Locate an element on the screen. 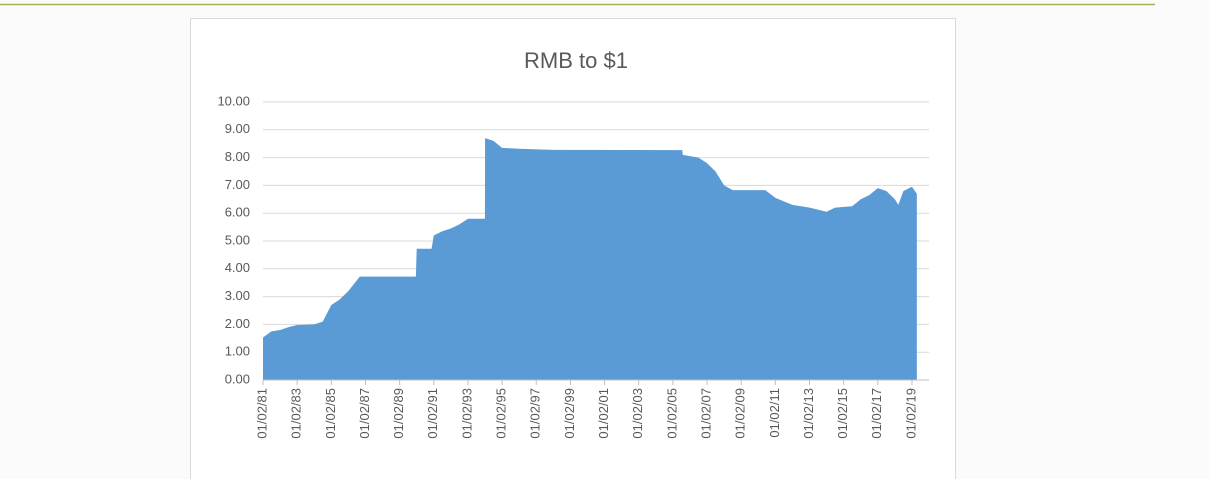 This screenshot has height=479, width=1209. x-tick-label: 01/02/95 is located at coordinates (501, 413).